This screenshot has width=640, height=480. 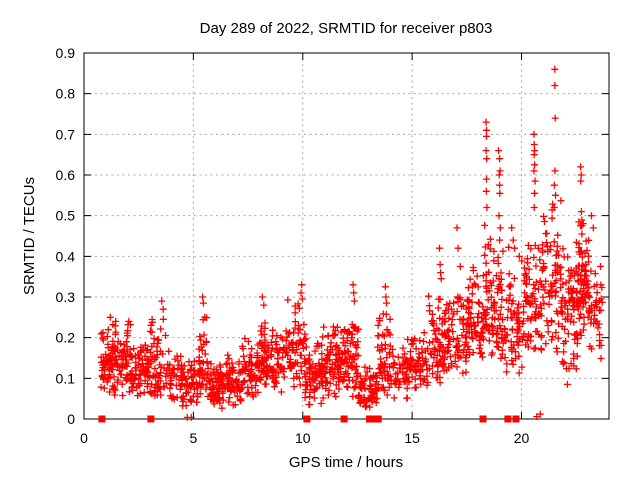 I want to click on x-tick-label: 20, so click(x=522, y=438).